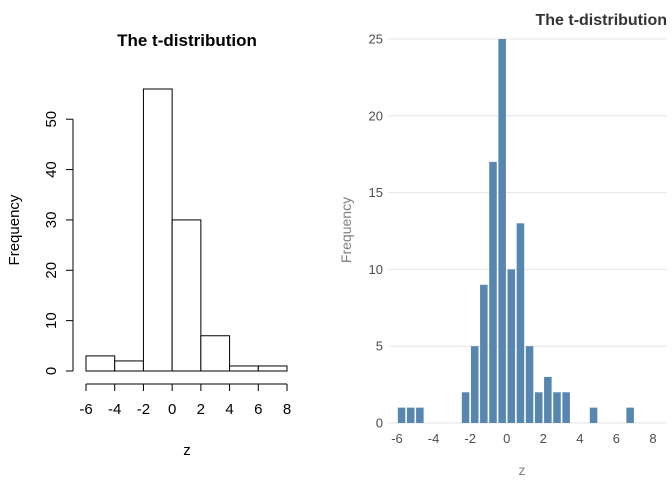 This screenshot has height=480, width=672. Describe the element at coordinates (172, 409) in the screenshot. I see `left-x-tick-label: 0` at that location.